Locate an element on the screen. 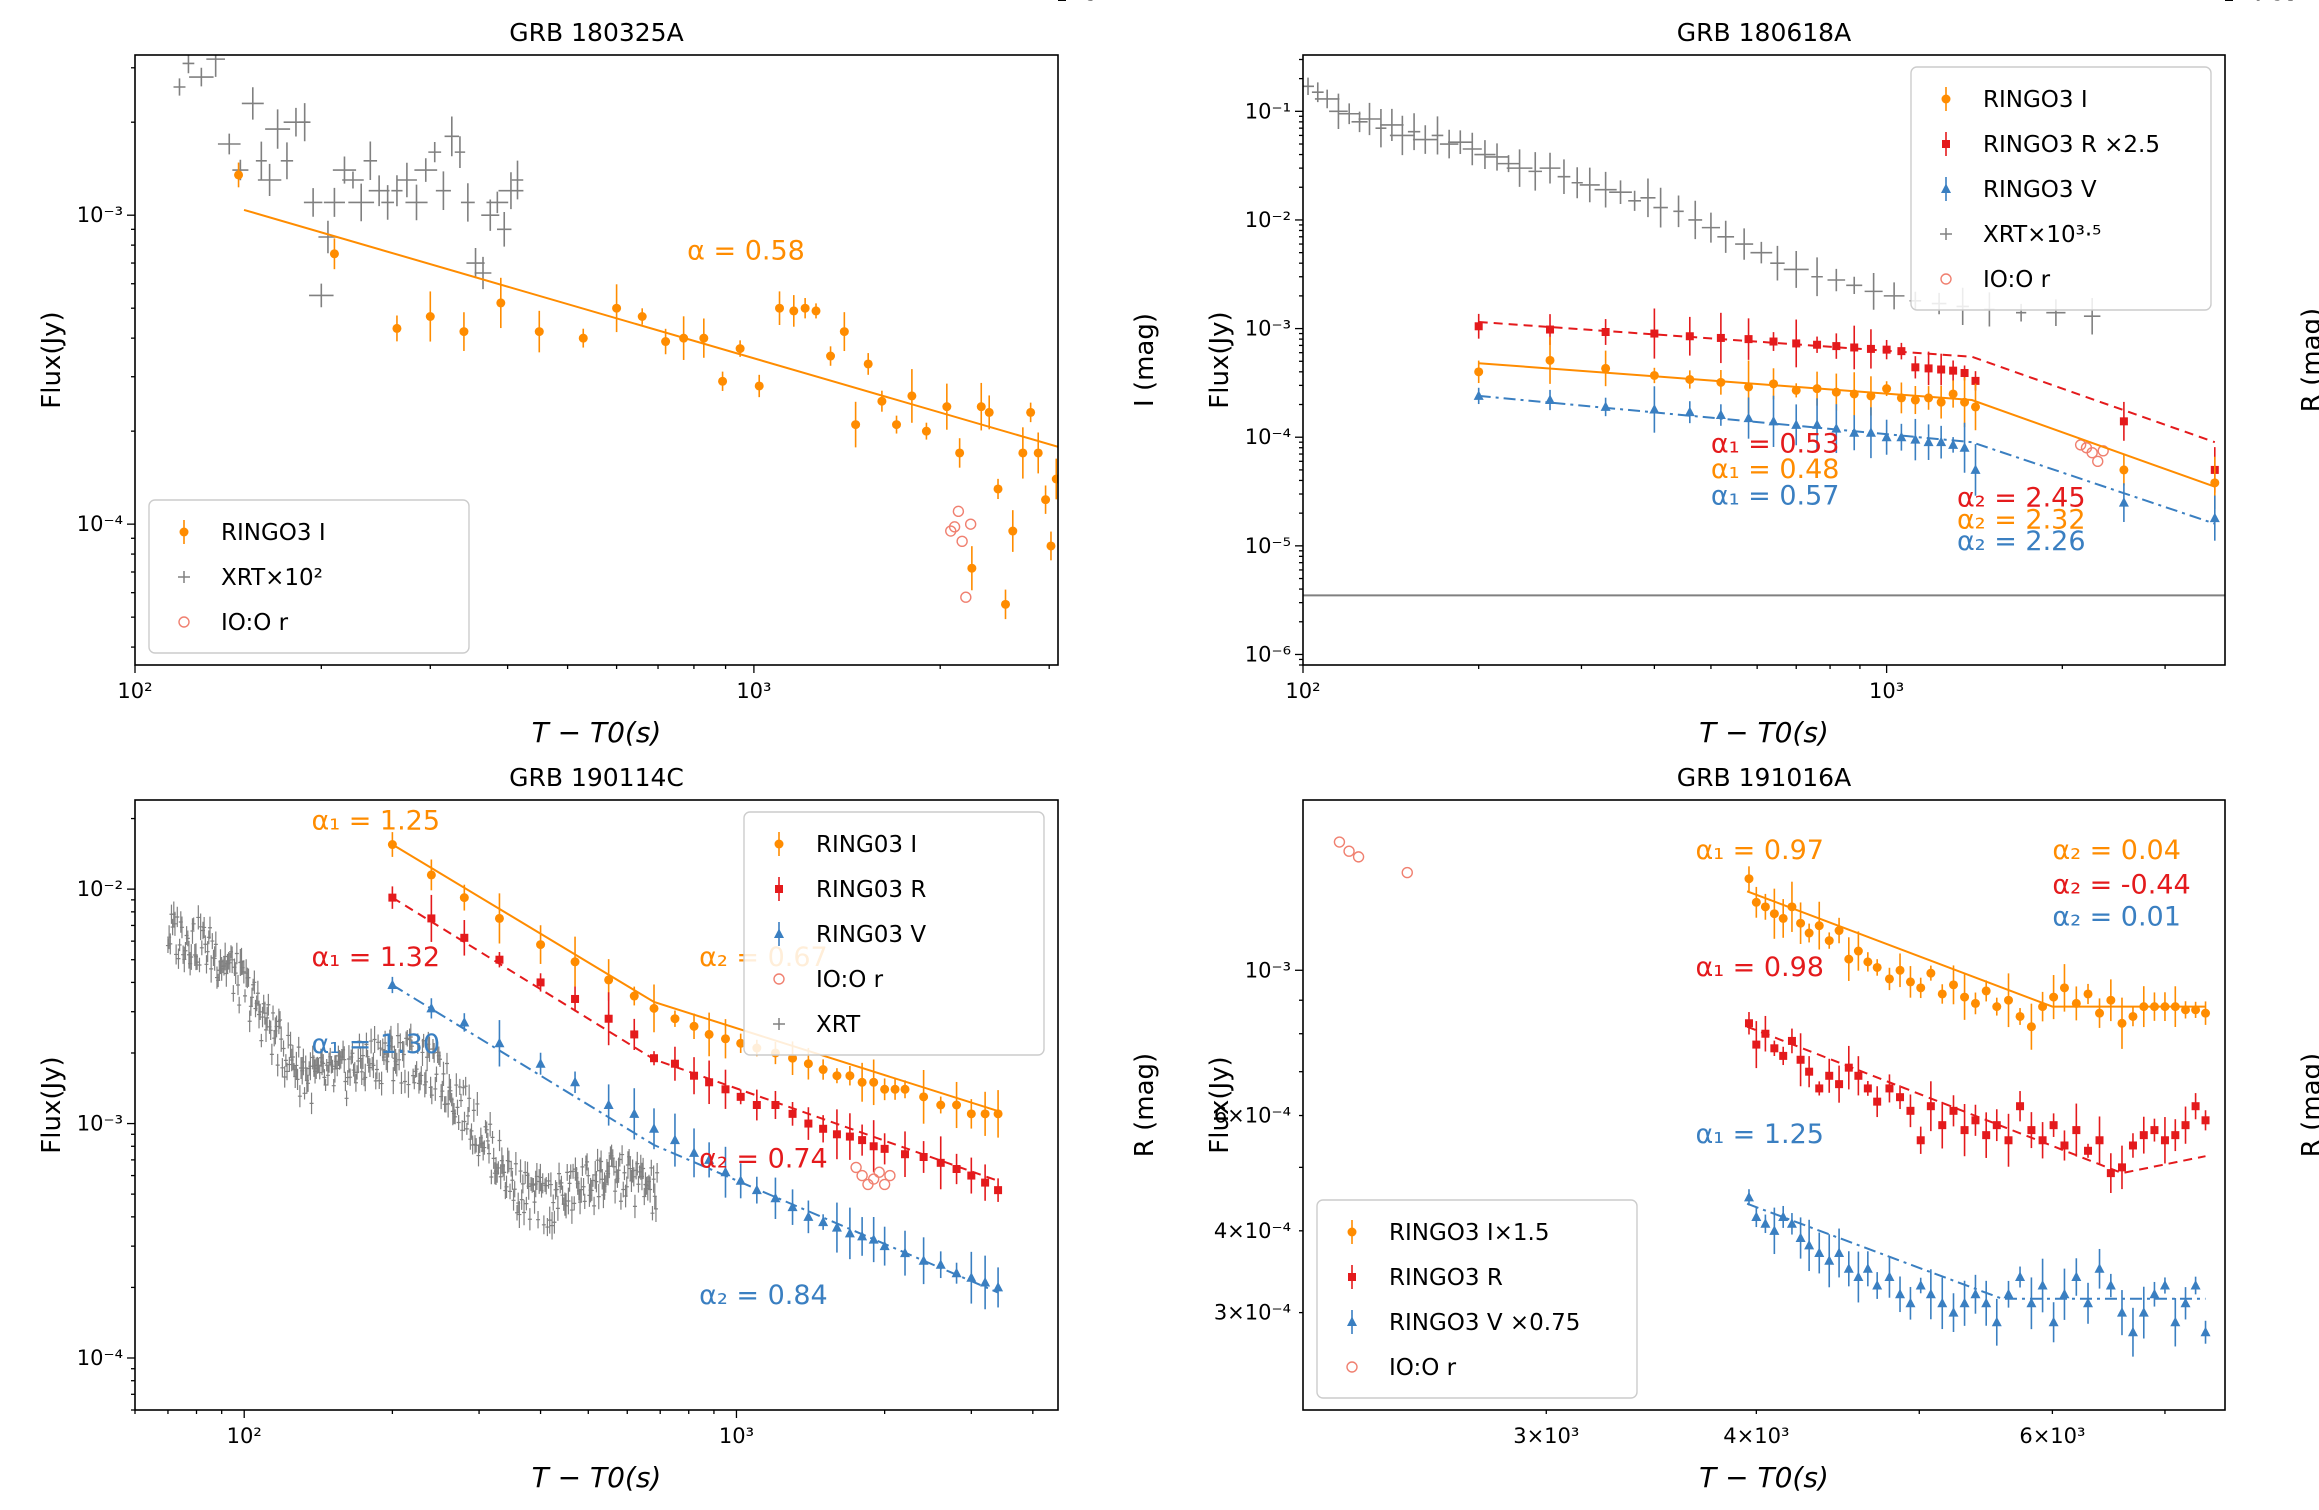  right-tick-label: 17.50 is located at coordinates (2268, 2).